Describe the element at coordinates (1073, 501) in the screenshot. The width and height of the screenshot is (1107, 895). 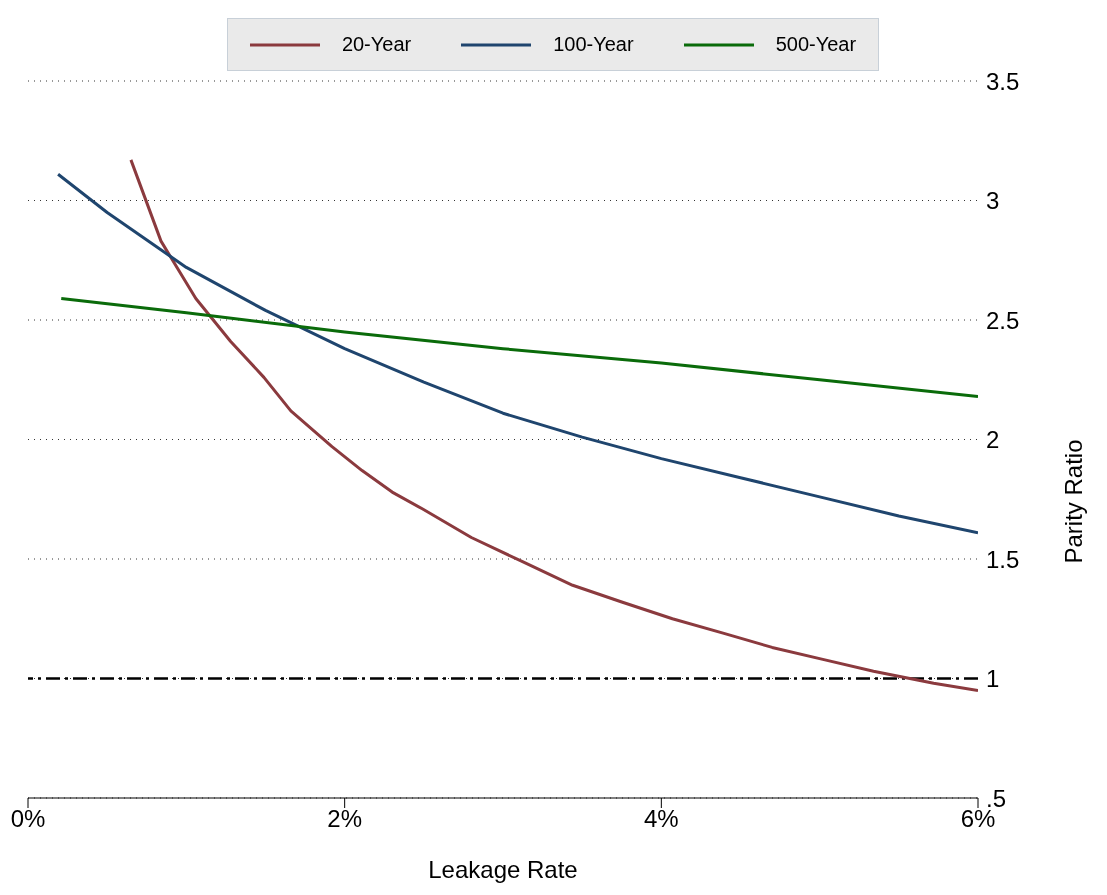
I see `y-axis-title: Parity Ratio` at that location.